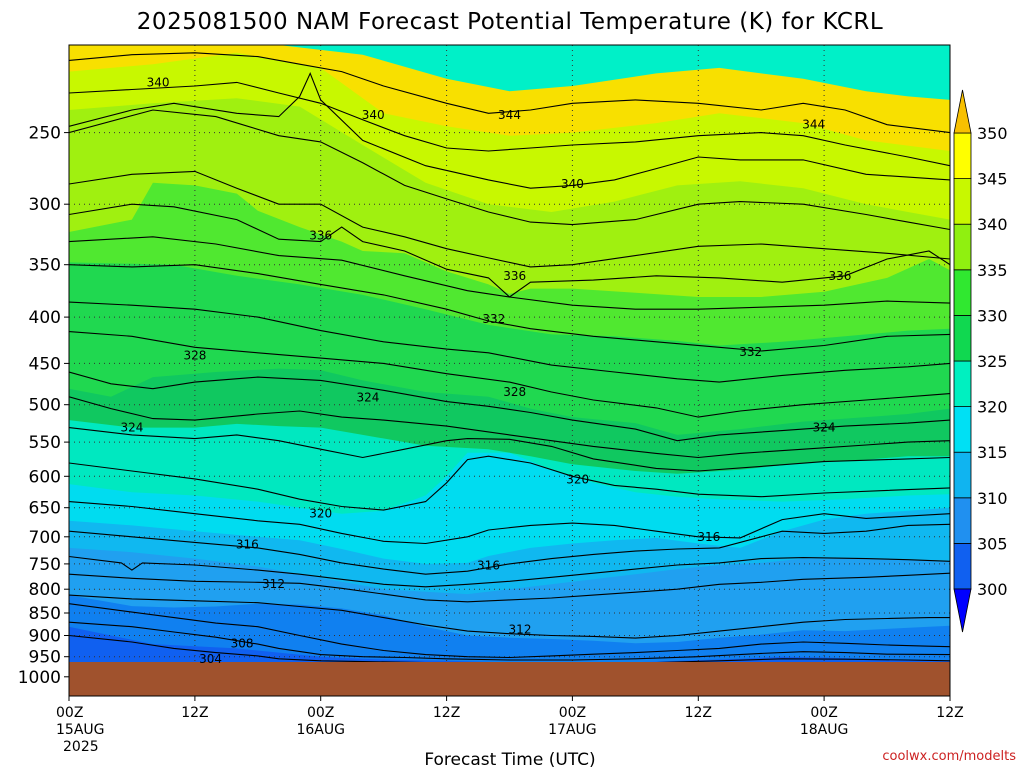 This screenshot has height=768, width=1024. I want to click on y-tick-label-1000: 1000, so click(39, 678).